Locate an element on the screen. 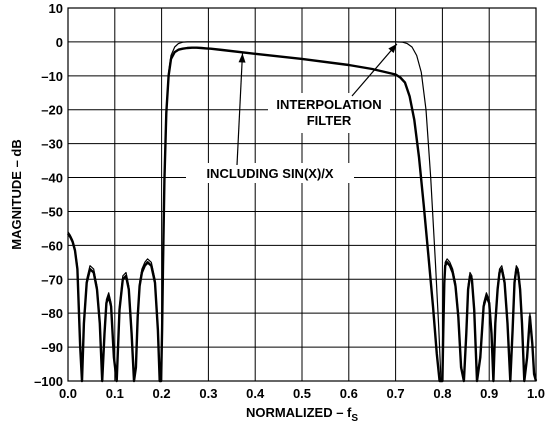 This screenshot has width=553, height=432. x-axis-title-main: NORMALIZED – f is located at coordinates (299, 412).